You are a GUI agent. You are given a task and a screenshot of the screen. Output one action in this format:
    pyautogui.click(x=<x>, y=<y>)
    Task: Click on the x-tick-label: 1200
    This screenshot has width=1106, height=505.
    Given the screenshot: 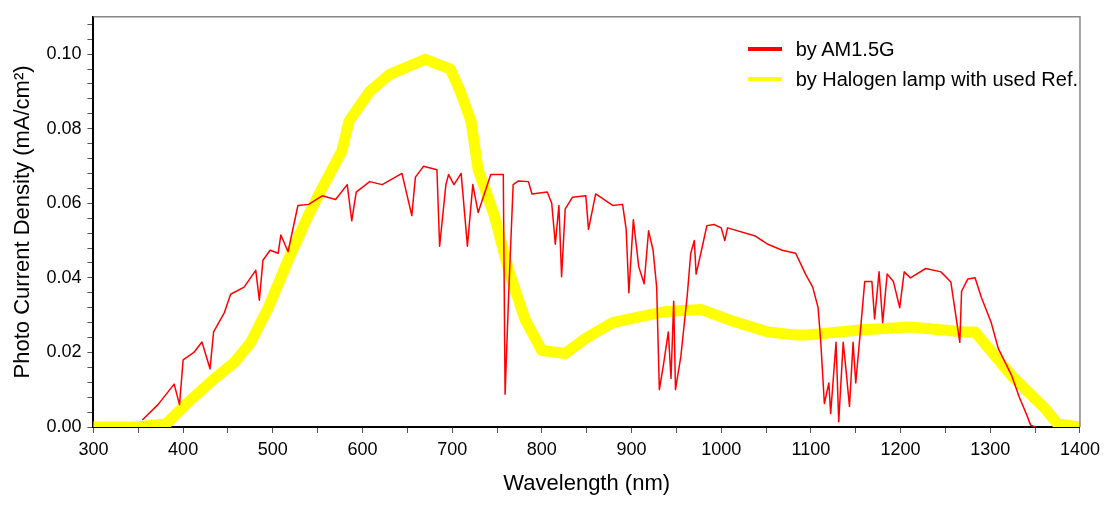 What is the action you would take?
    pyautogui.click(x=900, y=448)
    